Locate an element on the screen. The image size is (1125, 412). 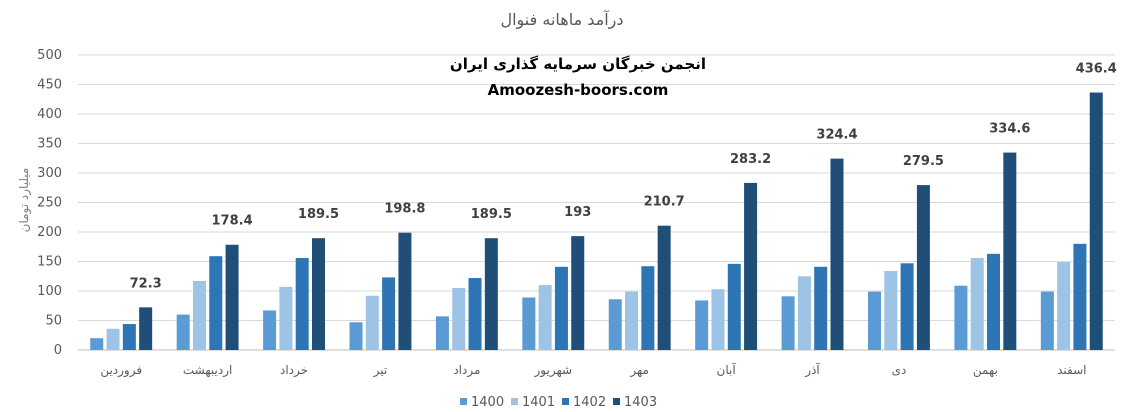
x-category-label: فروردین is located at coordinates (121, 370).